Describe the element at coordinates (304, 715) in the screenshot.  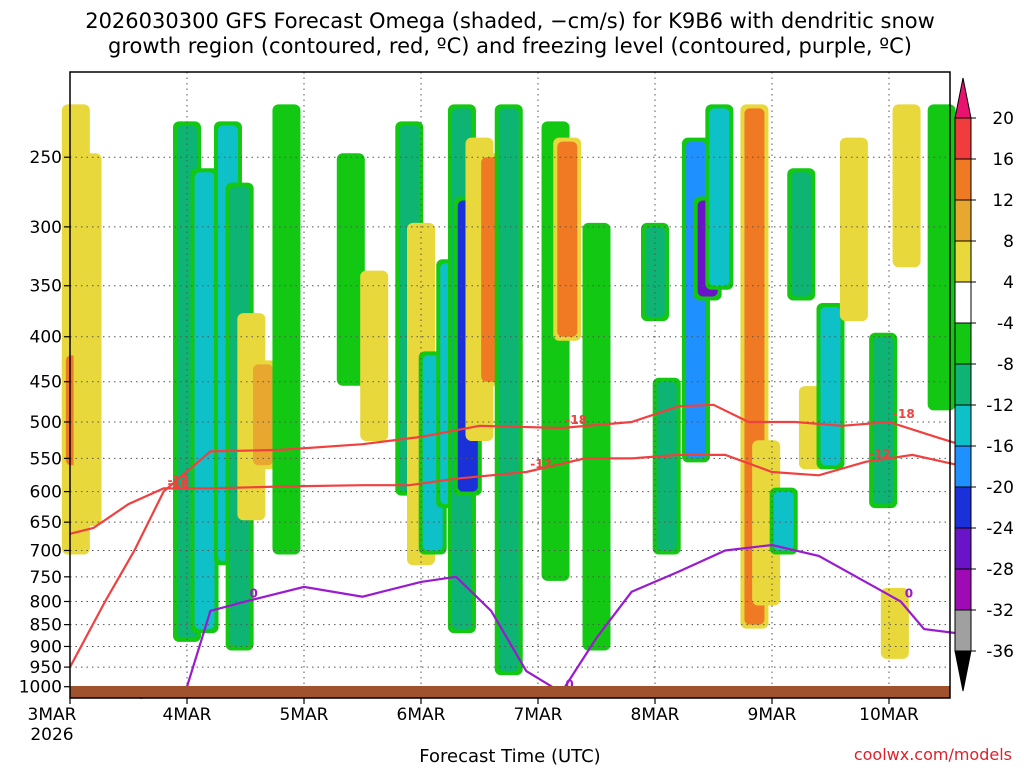
I see `x-tick-label: 5MAR` at that location.